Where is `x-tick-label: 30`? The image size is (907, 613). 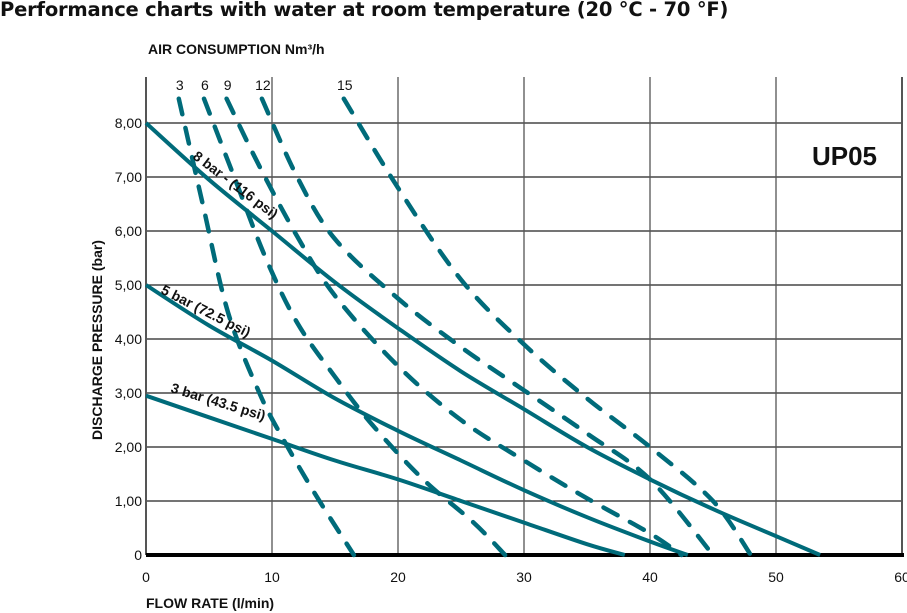
x-tick-label: 30 is located at coordinates (524, 577).